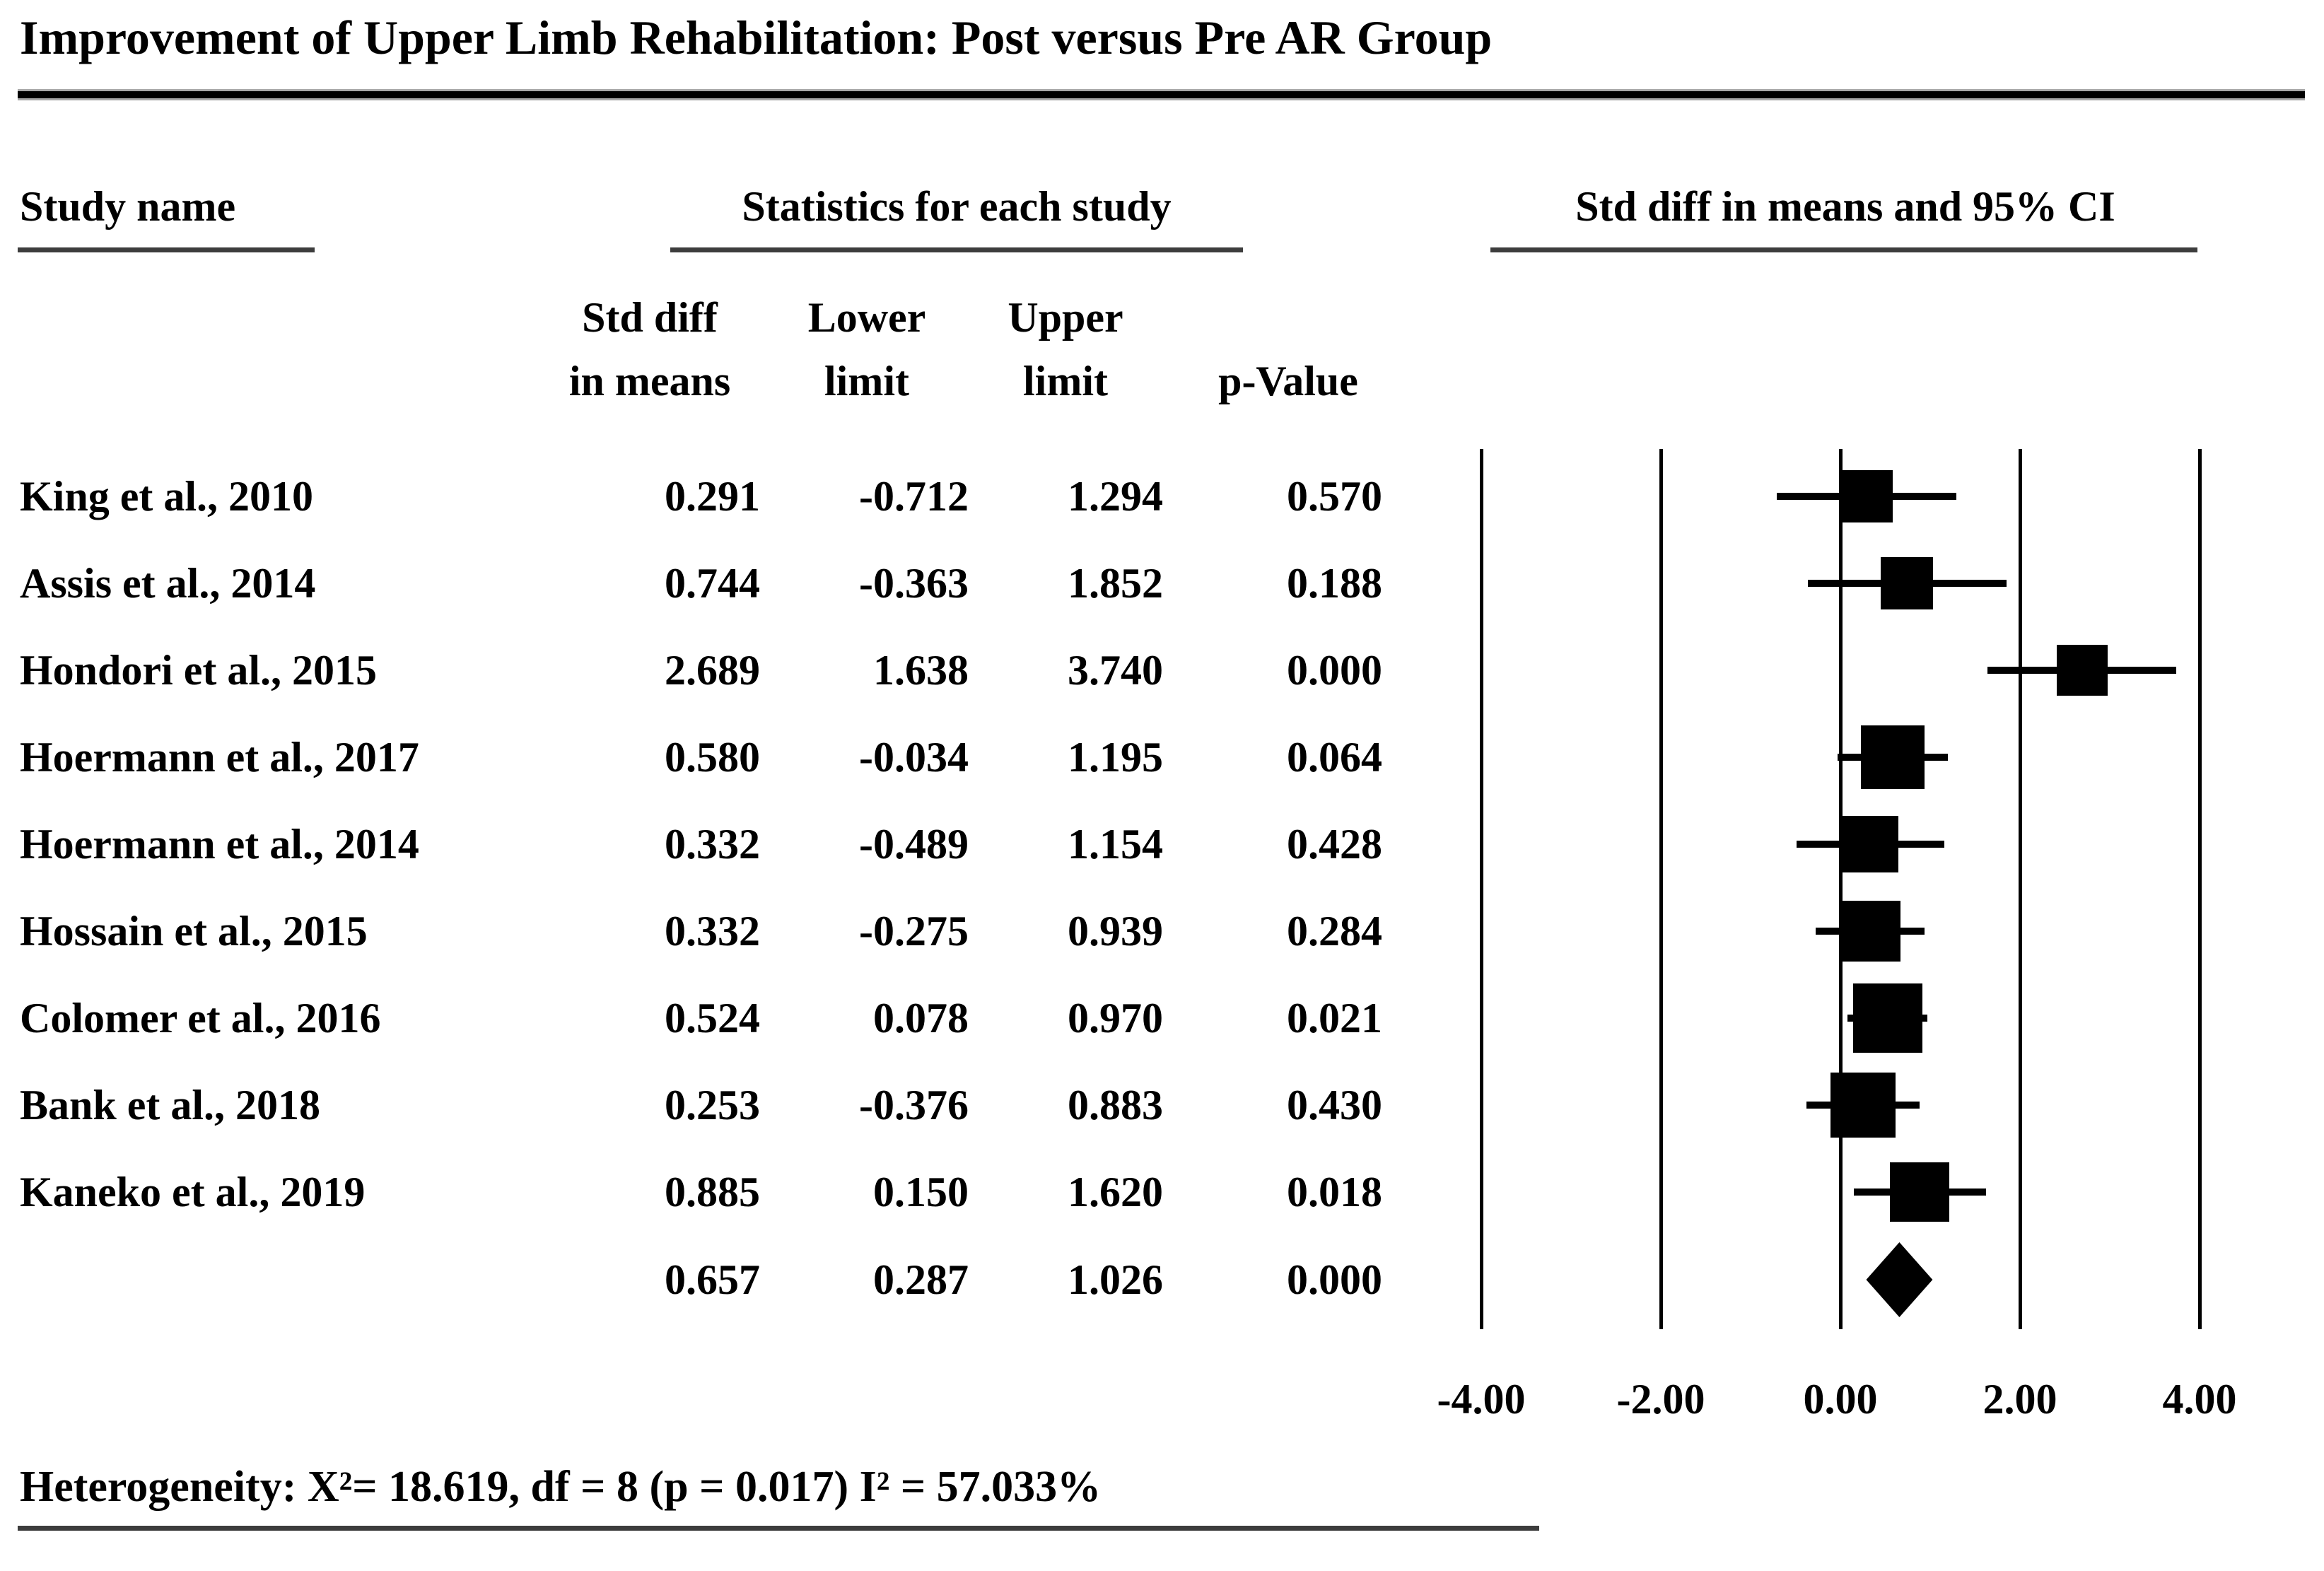 The image size is (2324, 1571). I want to click on x-tick-label: 2.00, so click(2020, 1400).